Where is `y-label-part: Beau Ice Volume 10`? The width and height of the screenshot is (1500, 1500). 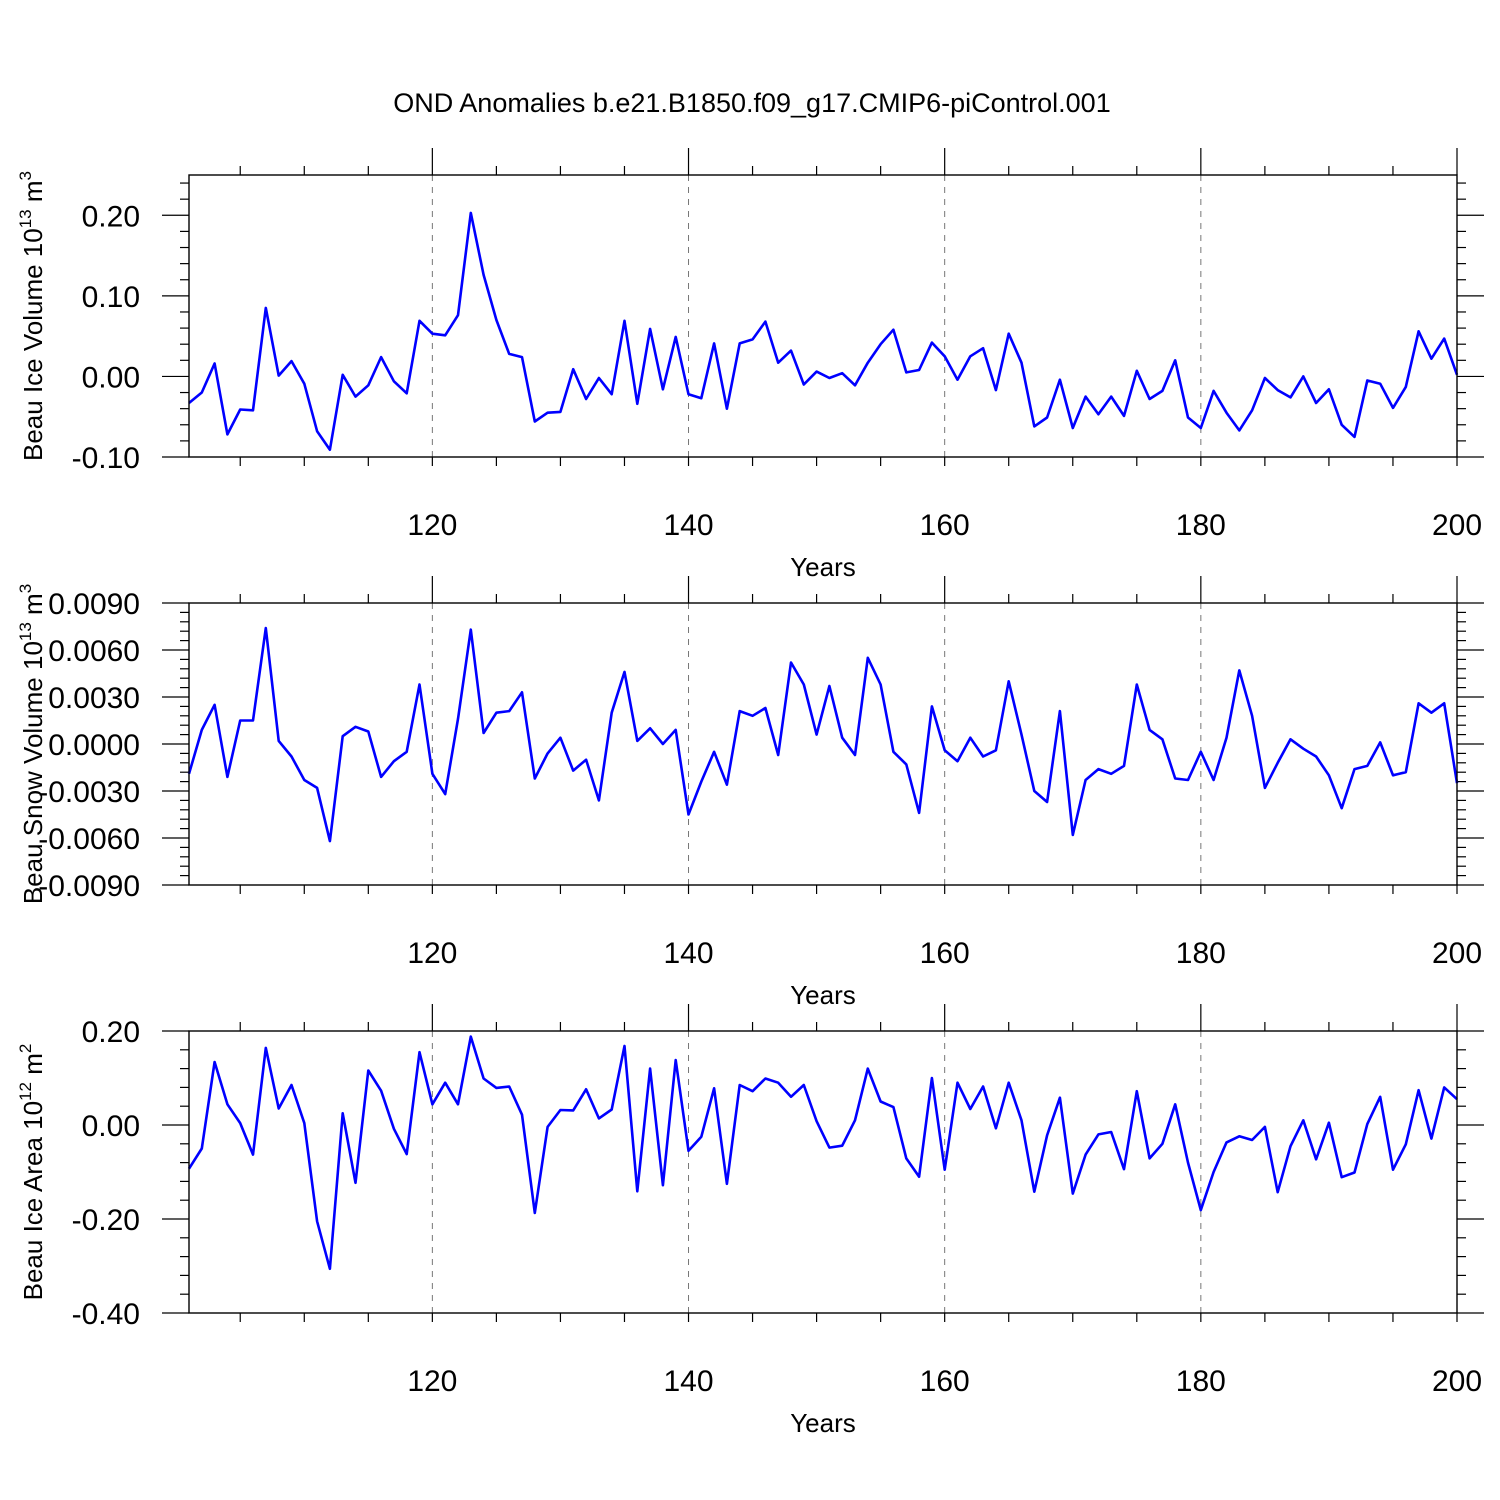 y-label-part: Beau Ice Volume 10 is located at coordinates (33, 344).